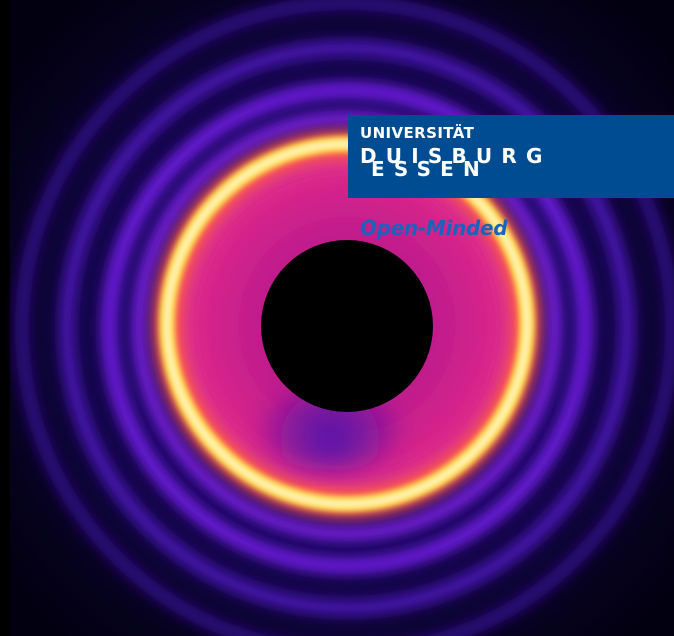 Image resolution: width=674 pixels, height=636 pixels. Describe the element at coordinates (417, 133) in the screenshot. I see `logo-university-text: UNIVERSITÄT` at that location.